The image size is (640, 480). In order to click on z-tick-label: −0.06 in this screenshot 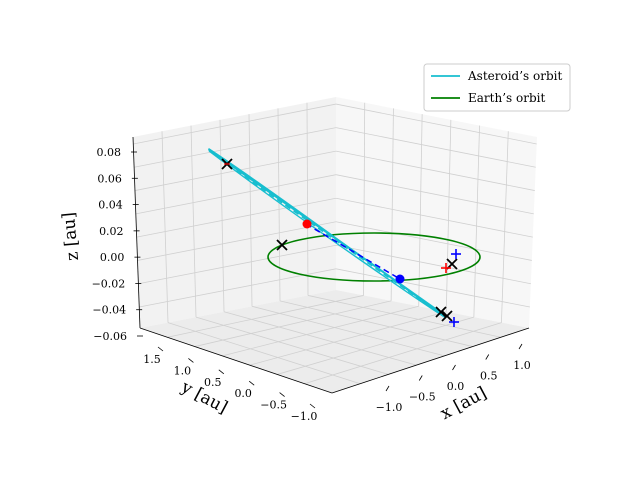, I will do `click(110, 336)`.